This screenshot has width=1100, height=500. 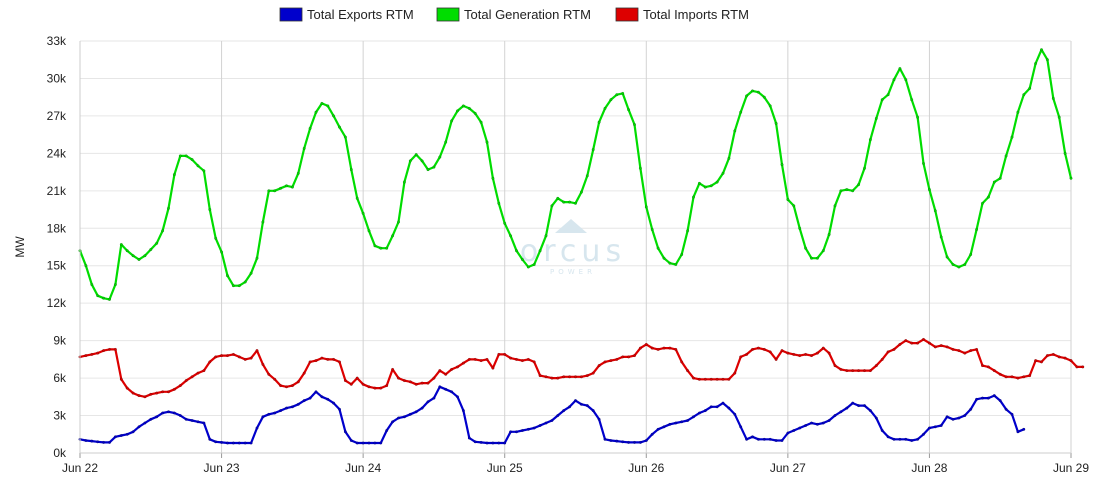 What do you see at coordinates (448, 14) in the screenshot?
I see `legend-swatch` at bounding box center [448, 14].